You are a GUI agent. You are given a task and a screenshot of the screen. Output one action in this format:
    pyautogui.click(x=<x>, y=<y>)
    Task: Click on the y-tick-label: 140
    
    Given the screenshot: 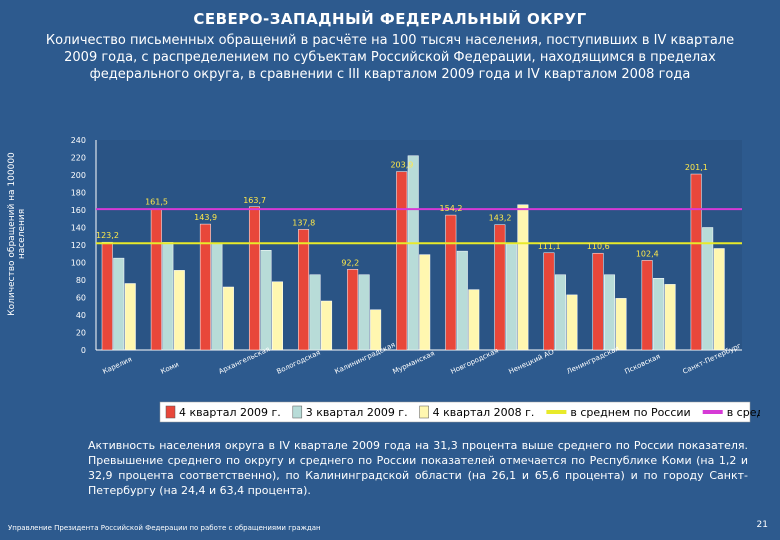 What is the action you would take?
    pyautogui.click(x=78, y=228)
    